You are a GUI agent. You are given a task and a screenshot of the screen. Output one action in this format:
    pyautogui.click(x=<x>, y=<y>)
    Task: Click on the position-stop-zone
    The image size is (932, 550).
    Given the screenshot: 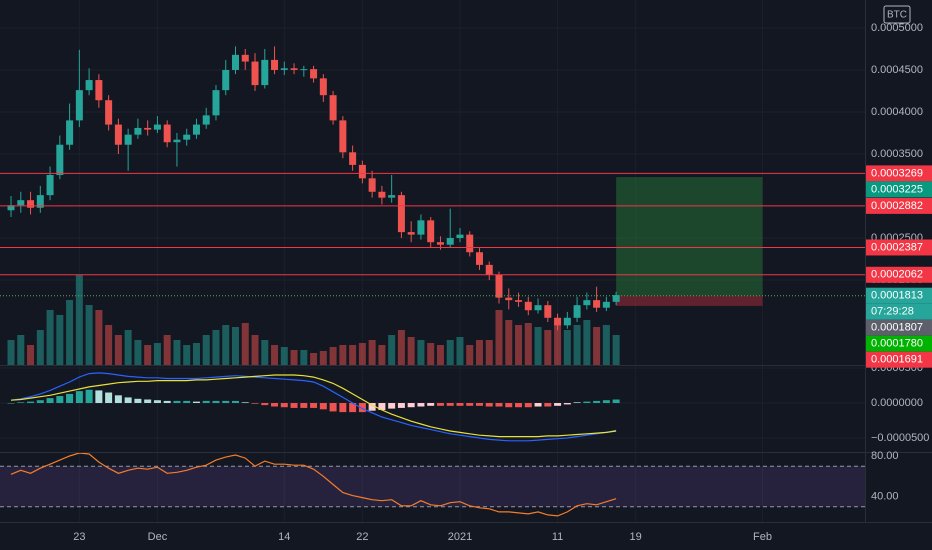 What is the action you would take?
    pyautogui.click(x=689, y=300)
    